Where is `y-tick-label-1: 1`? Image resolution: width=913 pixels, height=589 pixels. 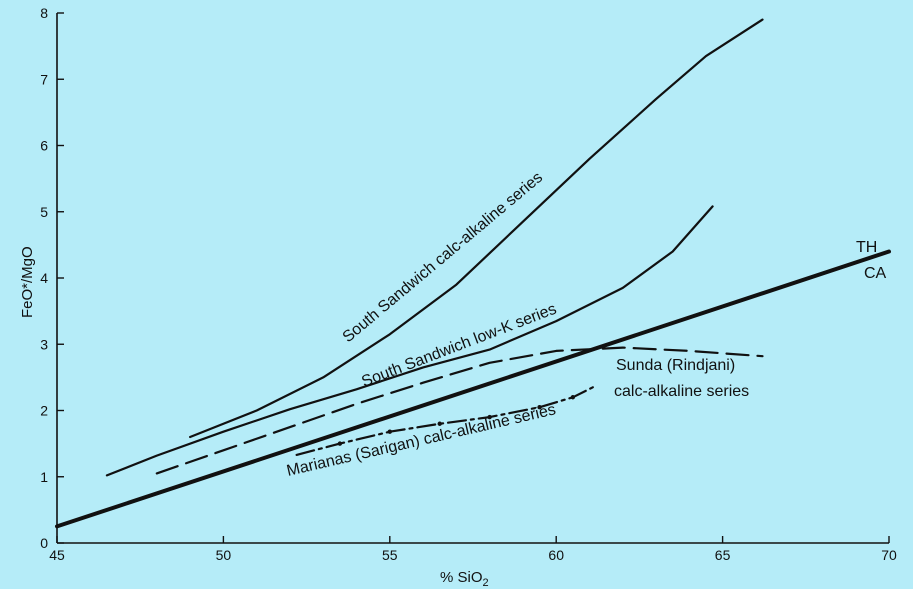 y-tick-label-1: 1 is located at coordinates (44, 477).